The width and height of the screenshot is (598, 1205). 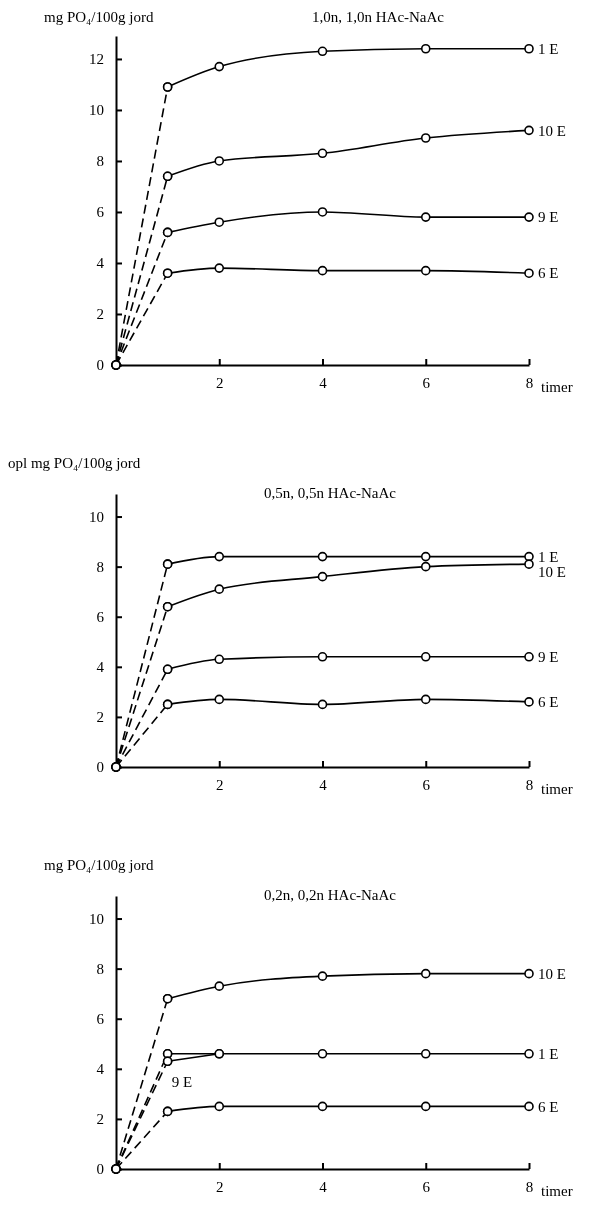 I want to click on chart-title: 0,5n, 0,5n HAc-NaAc, so click(x=330, y=493).